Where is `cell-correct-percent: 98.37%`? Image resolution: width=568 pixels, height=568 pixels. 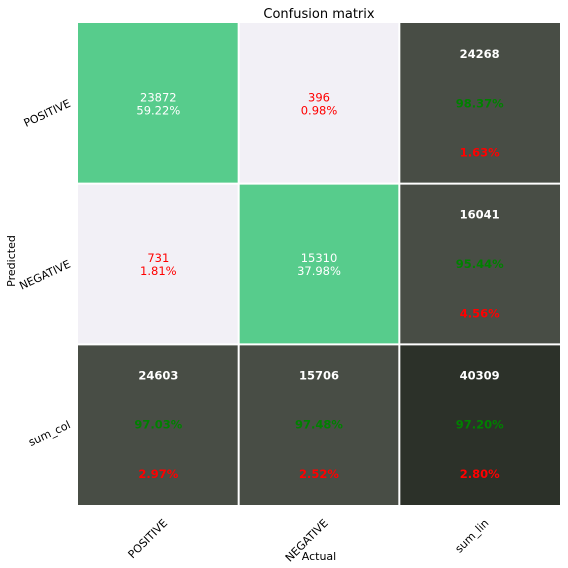
cell-correct-percent: 98.37% is located at coordinates (480, 103).